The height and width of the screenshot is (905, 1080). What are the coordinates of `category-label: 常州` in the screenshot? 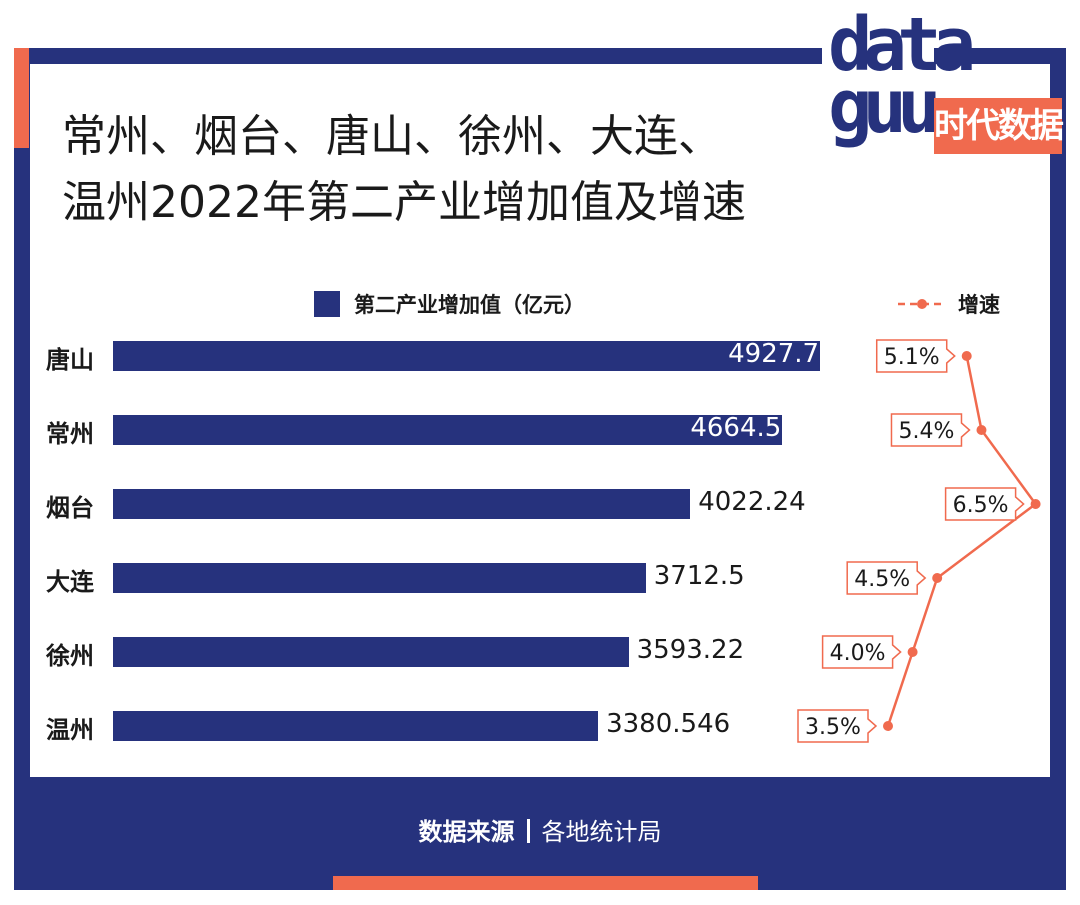 It's located at (70, 434).